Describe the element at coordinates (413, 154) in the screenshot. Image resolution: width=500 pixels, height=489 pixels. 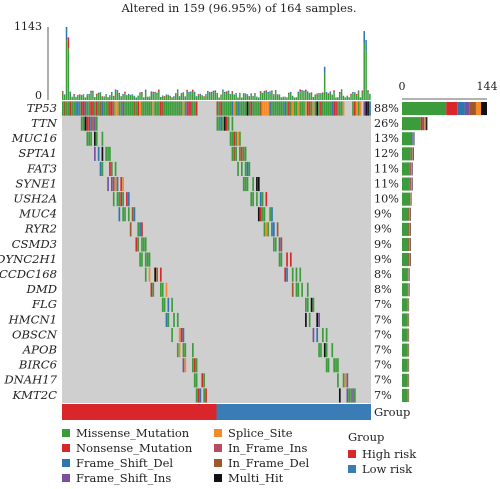
I see `gene-side-bar-multi` at that location.